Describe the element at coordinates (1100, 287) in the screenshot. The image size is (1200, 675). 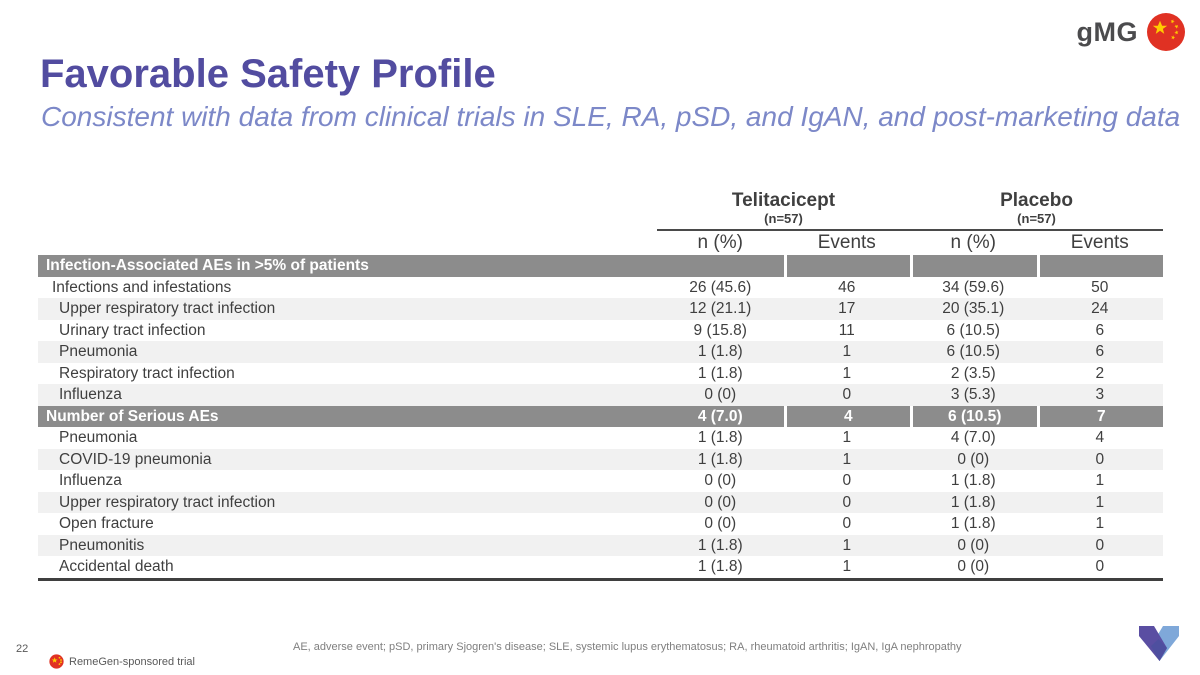
I see `row-value: 50` at that location.